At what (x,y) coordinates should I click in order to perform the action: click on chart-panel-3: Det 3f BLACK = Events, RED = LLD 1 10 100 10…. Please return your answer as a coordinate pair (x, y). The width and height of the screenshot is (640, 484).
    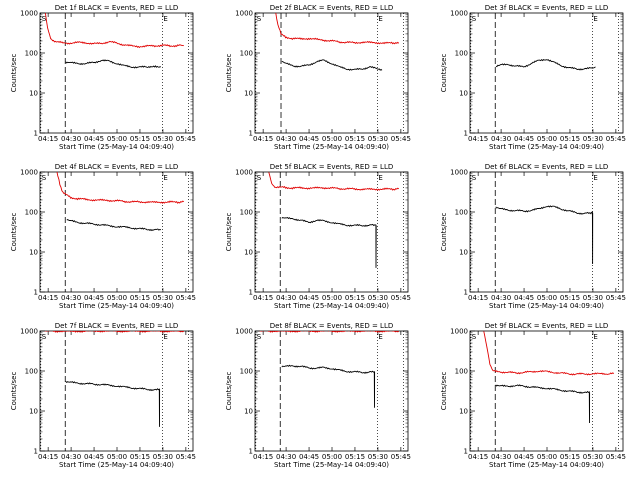
    Looking at the image, I should click on (533, 77).